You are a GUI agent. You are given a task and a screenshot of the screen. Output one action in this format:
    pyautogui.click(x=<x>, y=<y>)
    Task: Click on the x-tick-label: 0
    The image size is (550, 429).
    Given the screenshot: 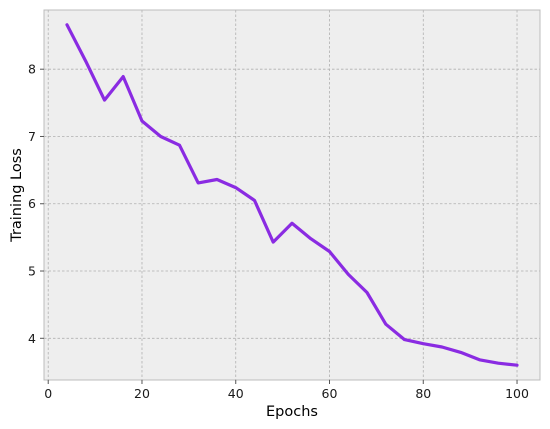 What is the action you would take?
    pyautogui.click(x=48, y=393)
    